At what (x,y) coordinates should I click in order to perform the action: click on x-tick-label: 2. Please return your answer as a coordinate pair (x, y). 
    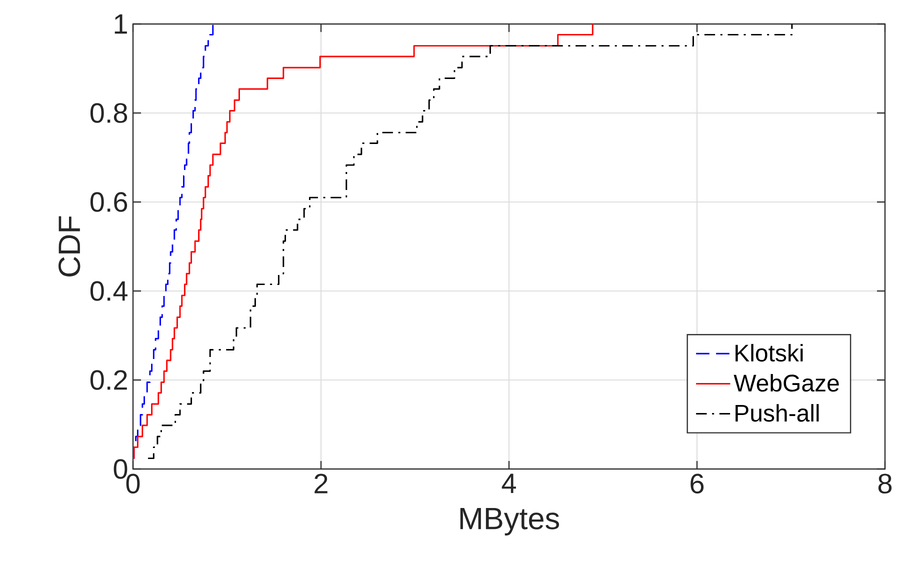
    Looking at the image, I should click on (321, 484).